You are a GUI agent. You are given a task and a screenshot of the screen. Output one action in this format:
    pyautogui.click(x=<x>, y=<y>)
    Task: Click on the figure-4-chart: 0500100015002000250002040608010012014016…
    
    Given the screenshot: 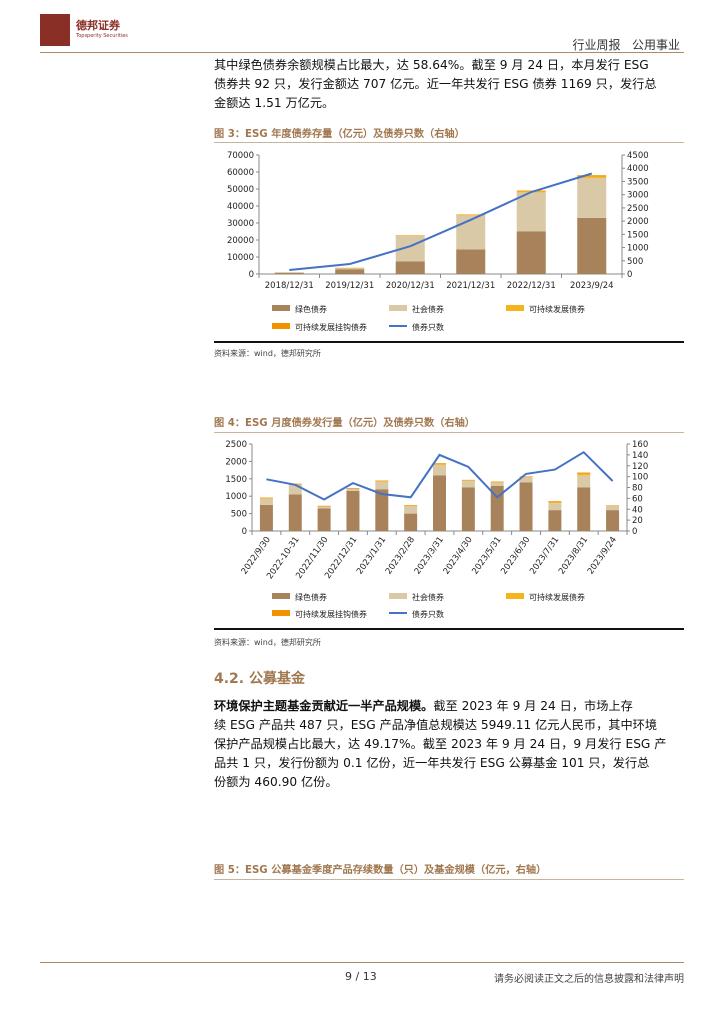 What is the action you would take?
    pyautogui.click(x=436, y=529)
    